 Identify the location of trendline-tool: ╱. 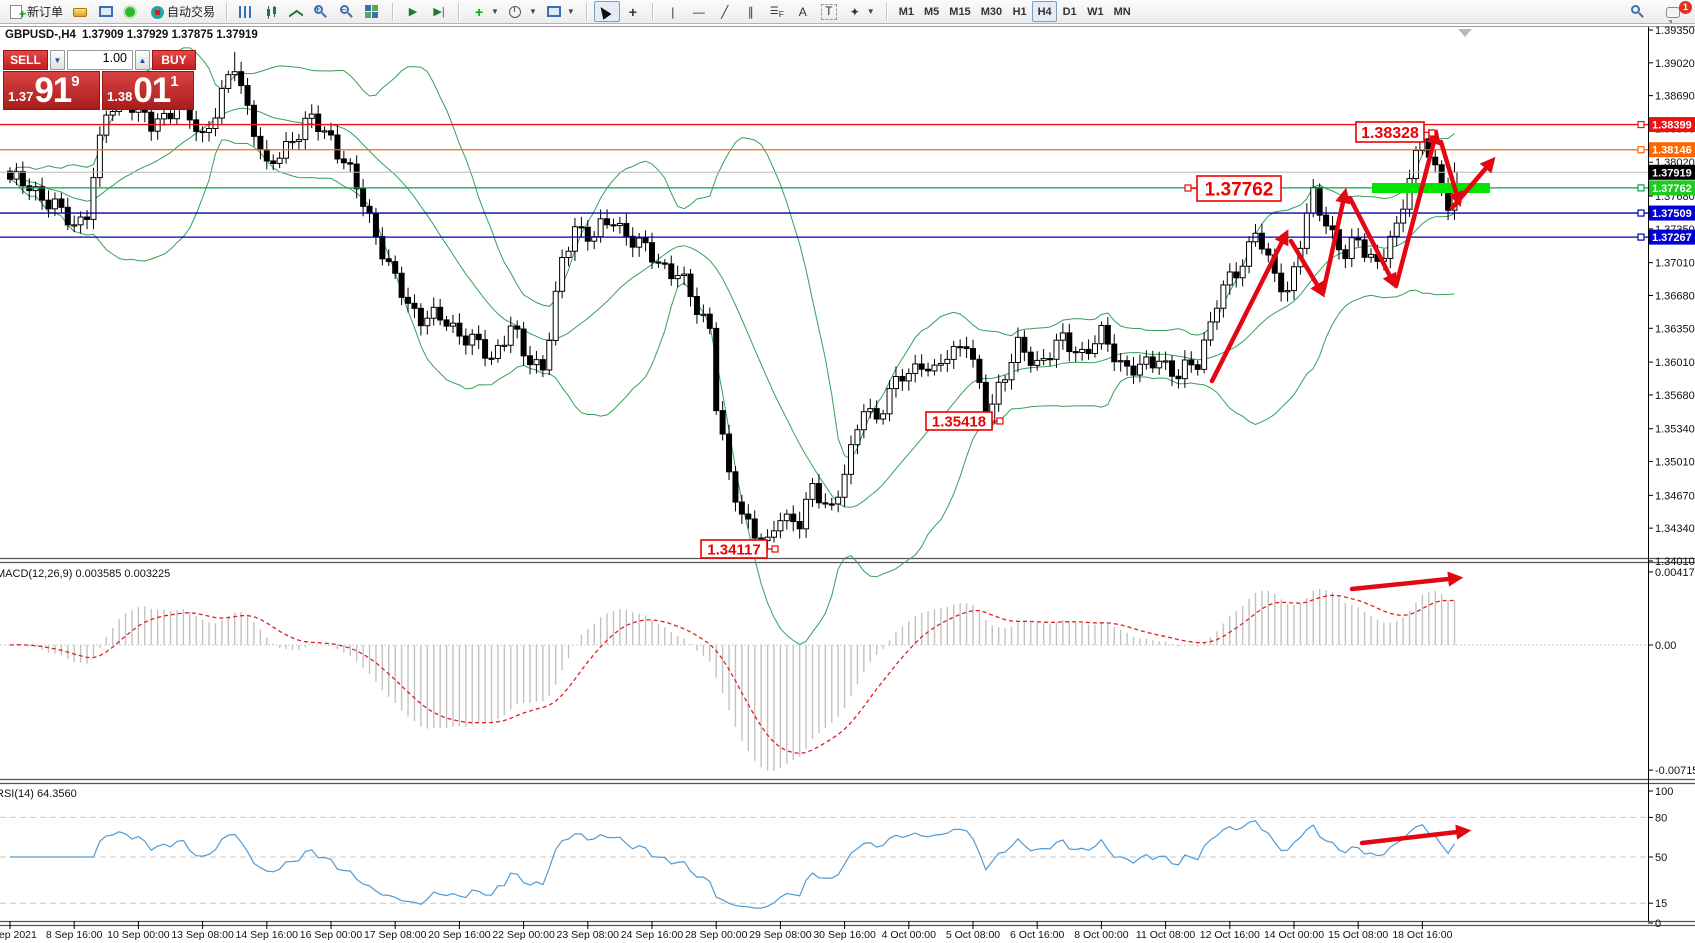
(725, 11).